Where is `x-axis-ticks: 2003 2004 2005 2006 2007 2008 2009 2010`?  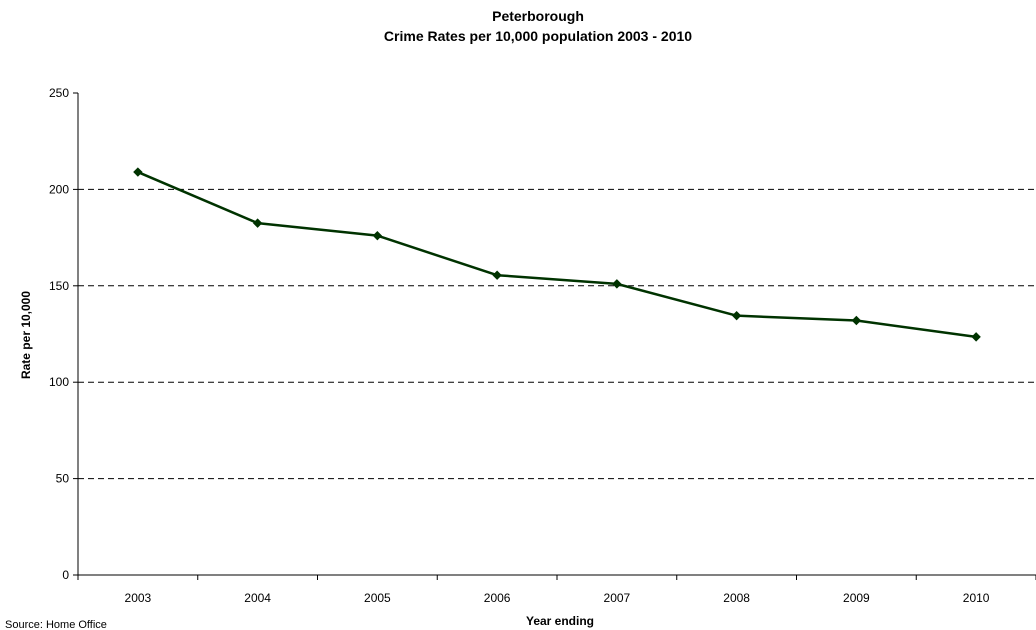
x-axis-ticks: 2003 2004 2005 2006 2007 2008 2009 2010 is located at coordinates (556, 590).